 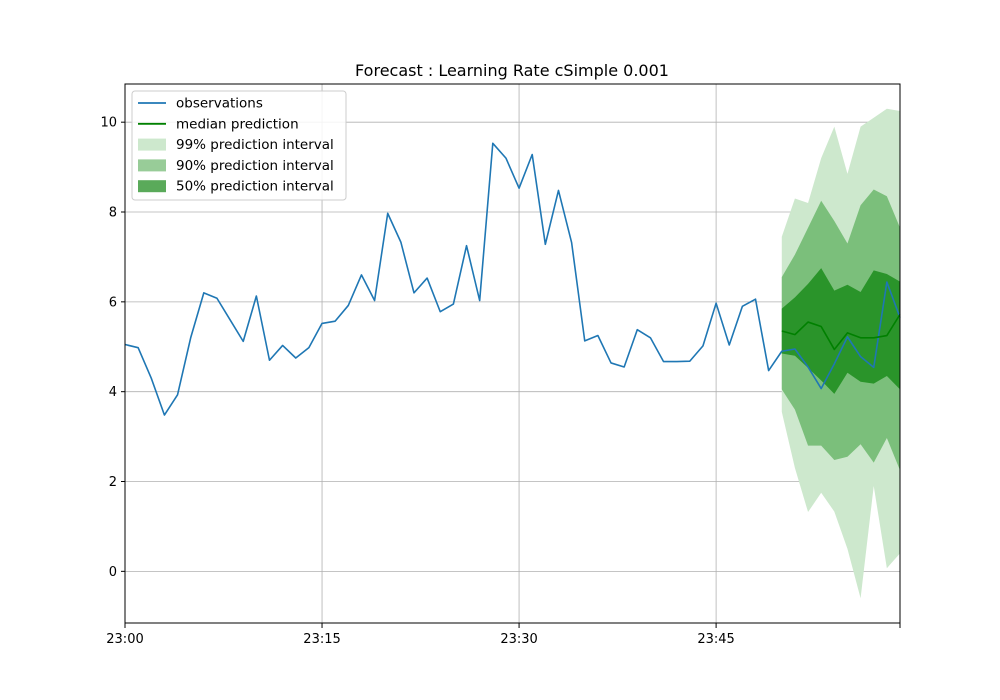 I want to click on y-tick-label: 6, so click(x=113, y=302).